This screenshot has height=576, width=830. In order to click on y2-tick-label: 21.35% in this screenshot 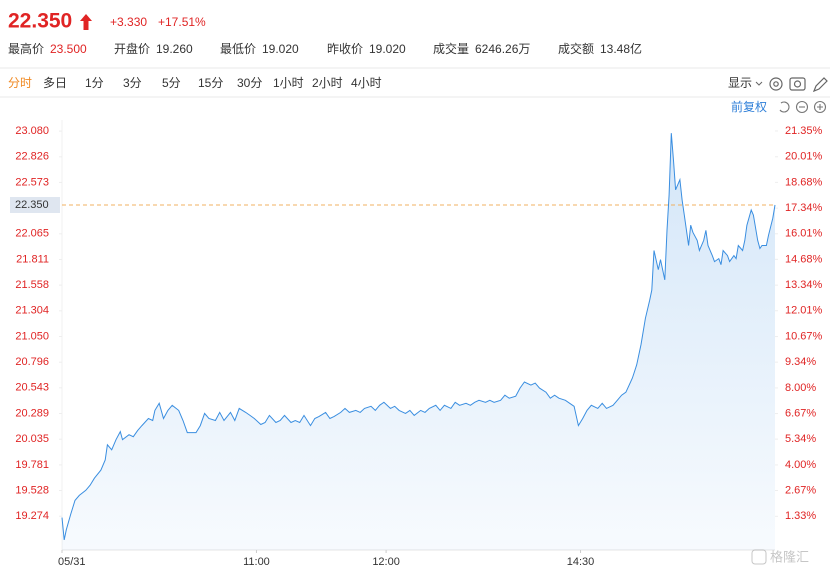, I will do `click(804, 131)`.